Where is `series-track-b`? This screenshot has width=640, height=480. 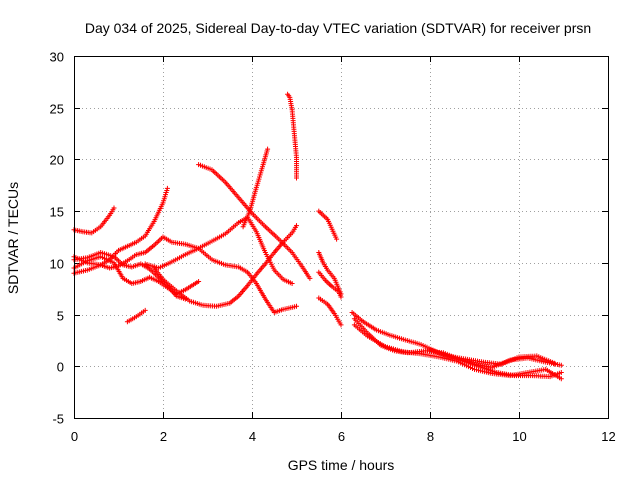
series-track-b is located at coordinates (136, 275).